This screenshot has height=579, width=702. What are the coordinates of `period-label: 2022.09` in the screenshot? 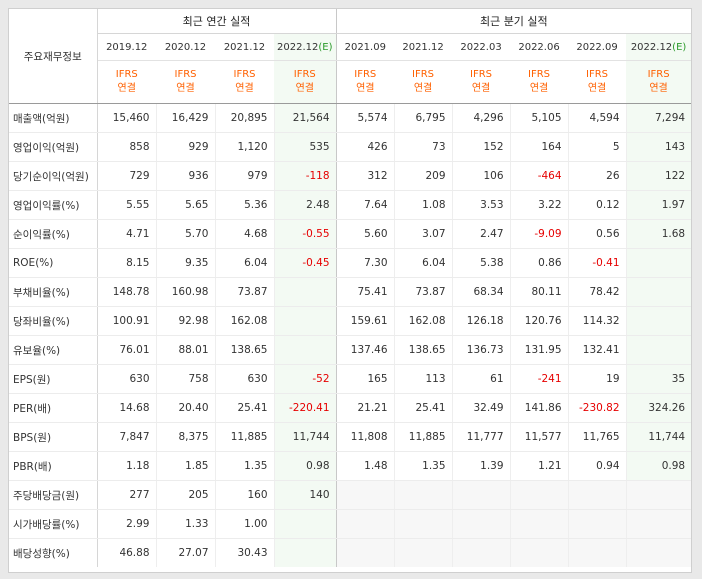 It's located at (597, 47).